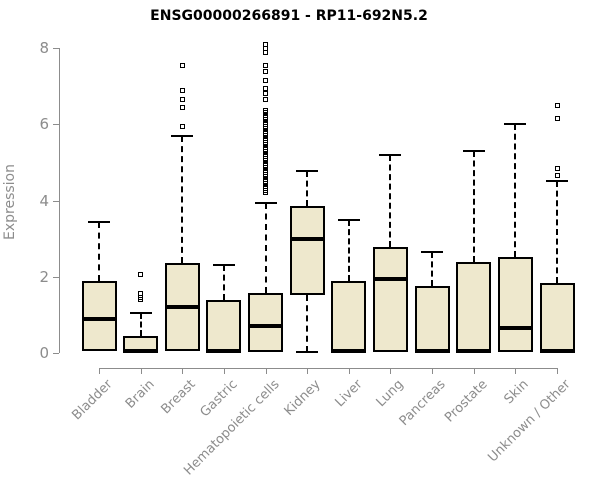 This screenshot has width=600, height=500. What do you see at coordinates (307, 324) in the screenshot?
I see `lower-whisker` at bounding box center [307, 324].